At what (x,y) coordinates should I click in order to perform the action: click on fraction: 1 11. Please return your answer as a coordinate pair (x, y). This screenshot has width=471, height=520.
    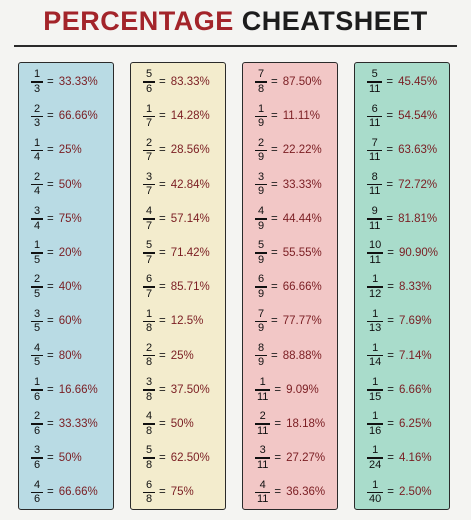
    Looking at the image, I should click on (263, 389).